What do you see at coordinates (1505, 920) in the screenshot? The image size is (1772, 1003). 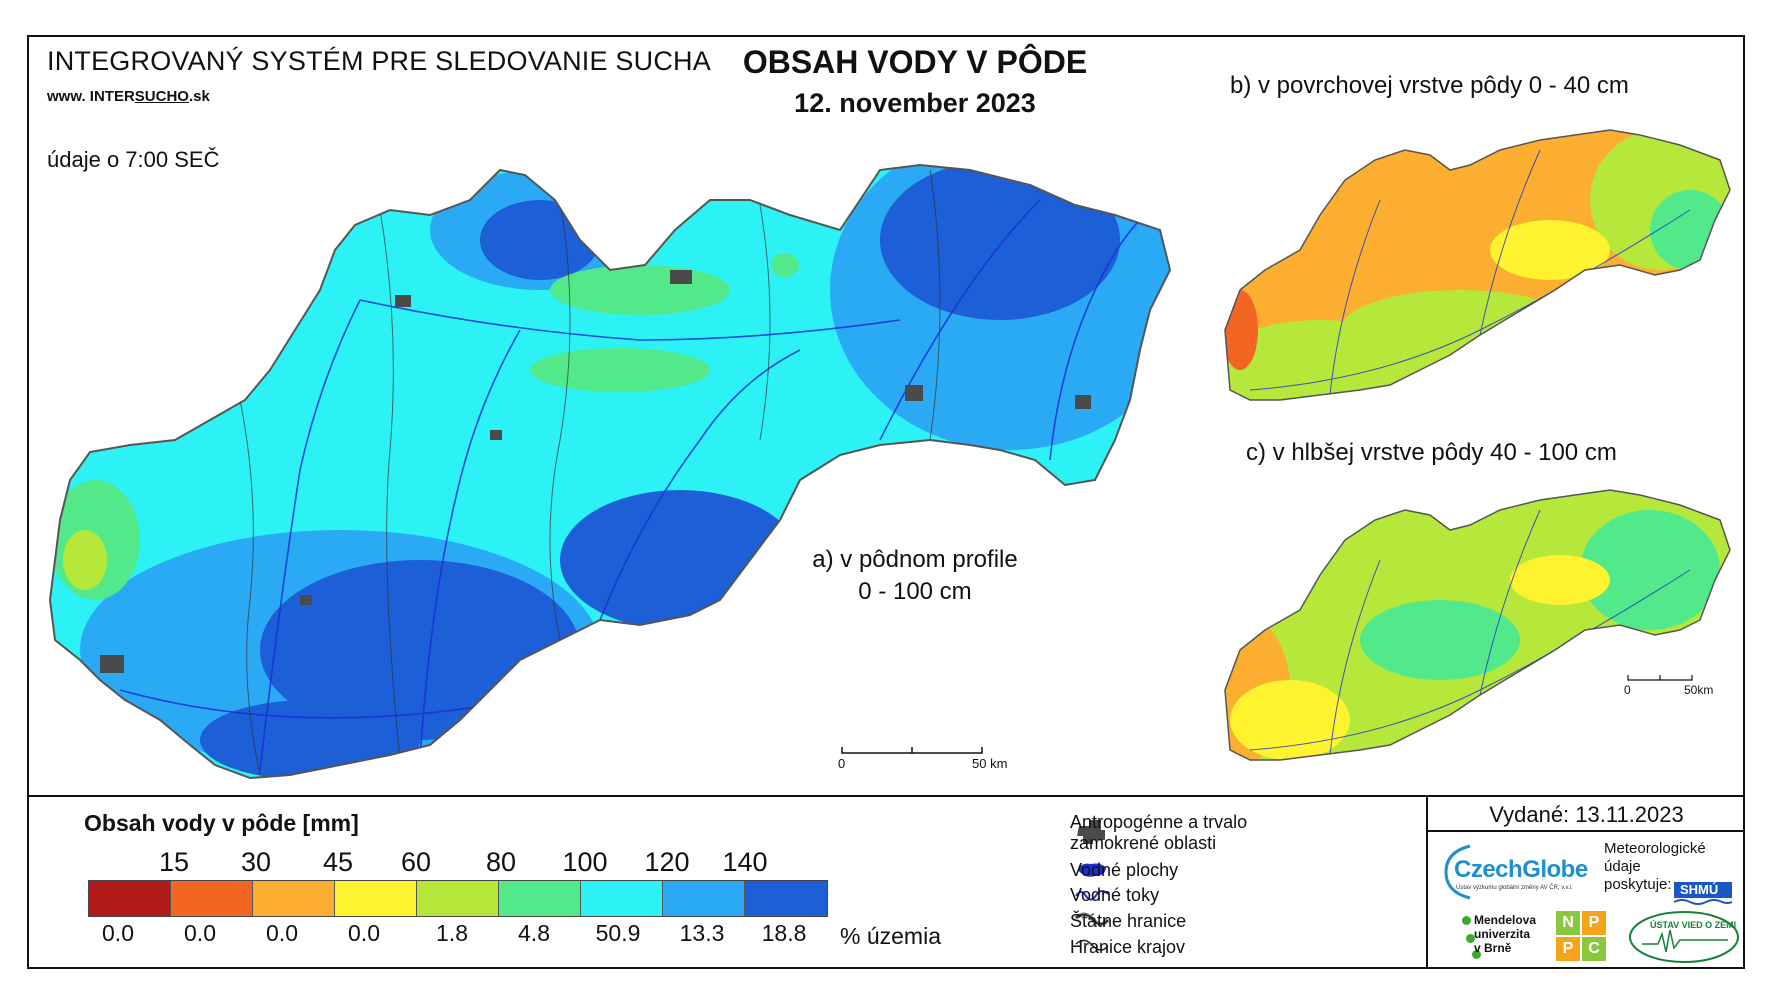 I see `mendel-line1: Mendelova` at bounding box center [1505, 920].